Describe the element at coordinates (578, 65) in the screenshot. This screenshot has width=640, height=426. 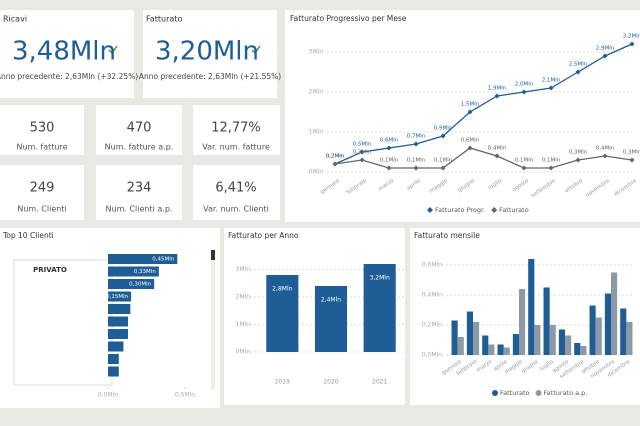
I see `data-label: 2,5Mln` at that location.